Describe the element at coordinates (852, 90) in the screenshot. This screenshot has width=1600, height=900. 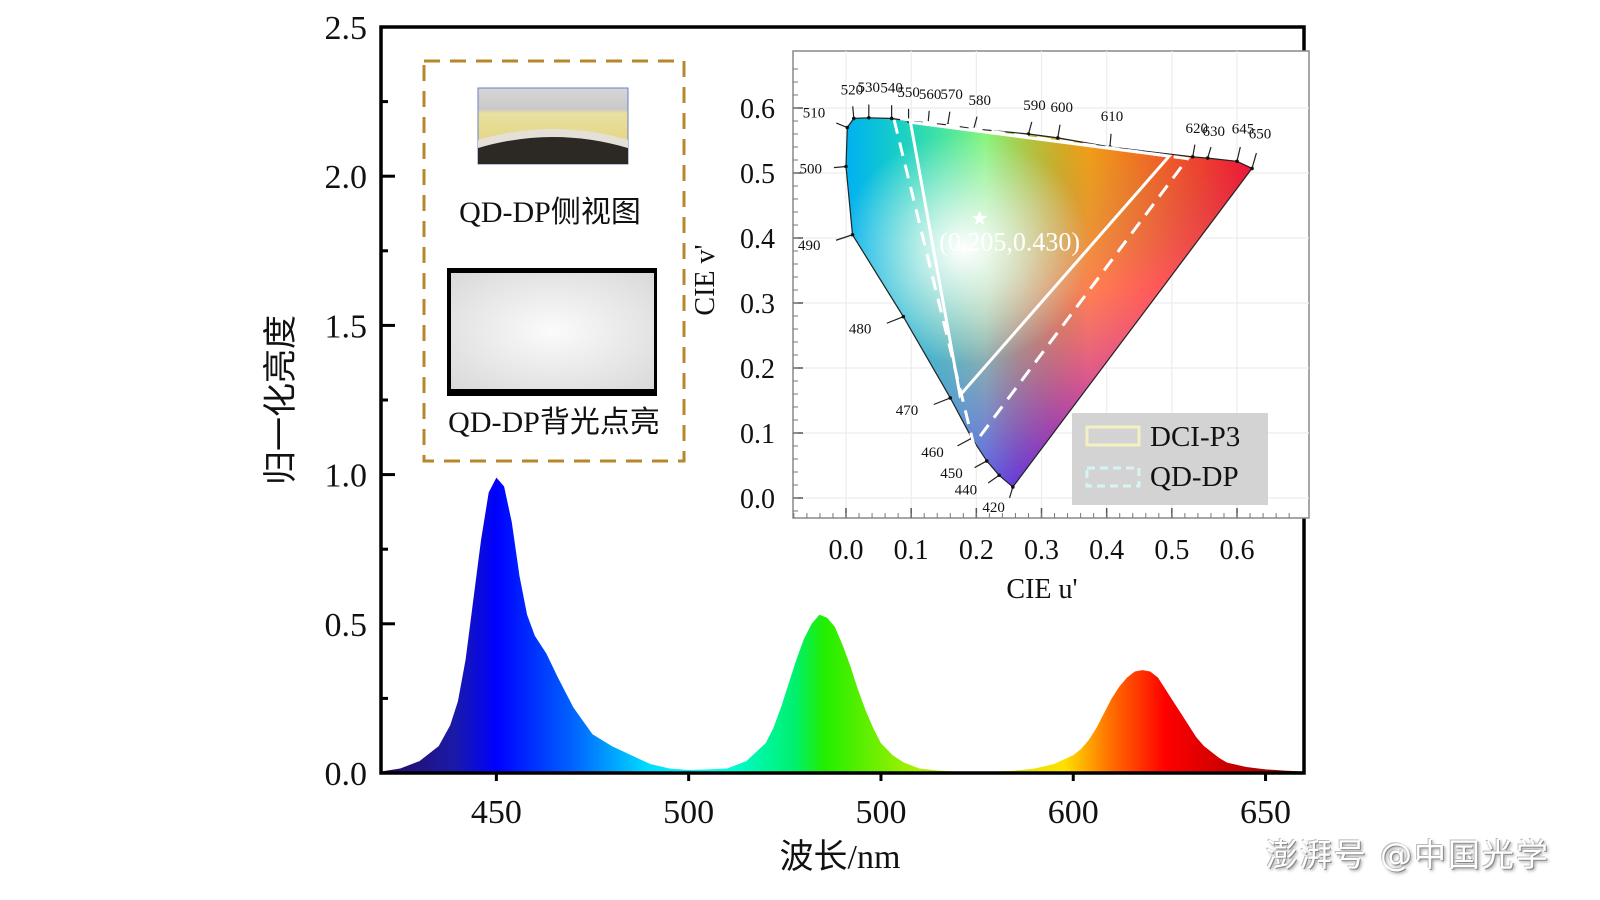
I see `wavelength-label: 520` at that location.